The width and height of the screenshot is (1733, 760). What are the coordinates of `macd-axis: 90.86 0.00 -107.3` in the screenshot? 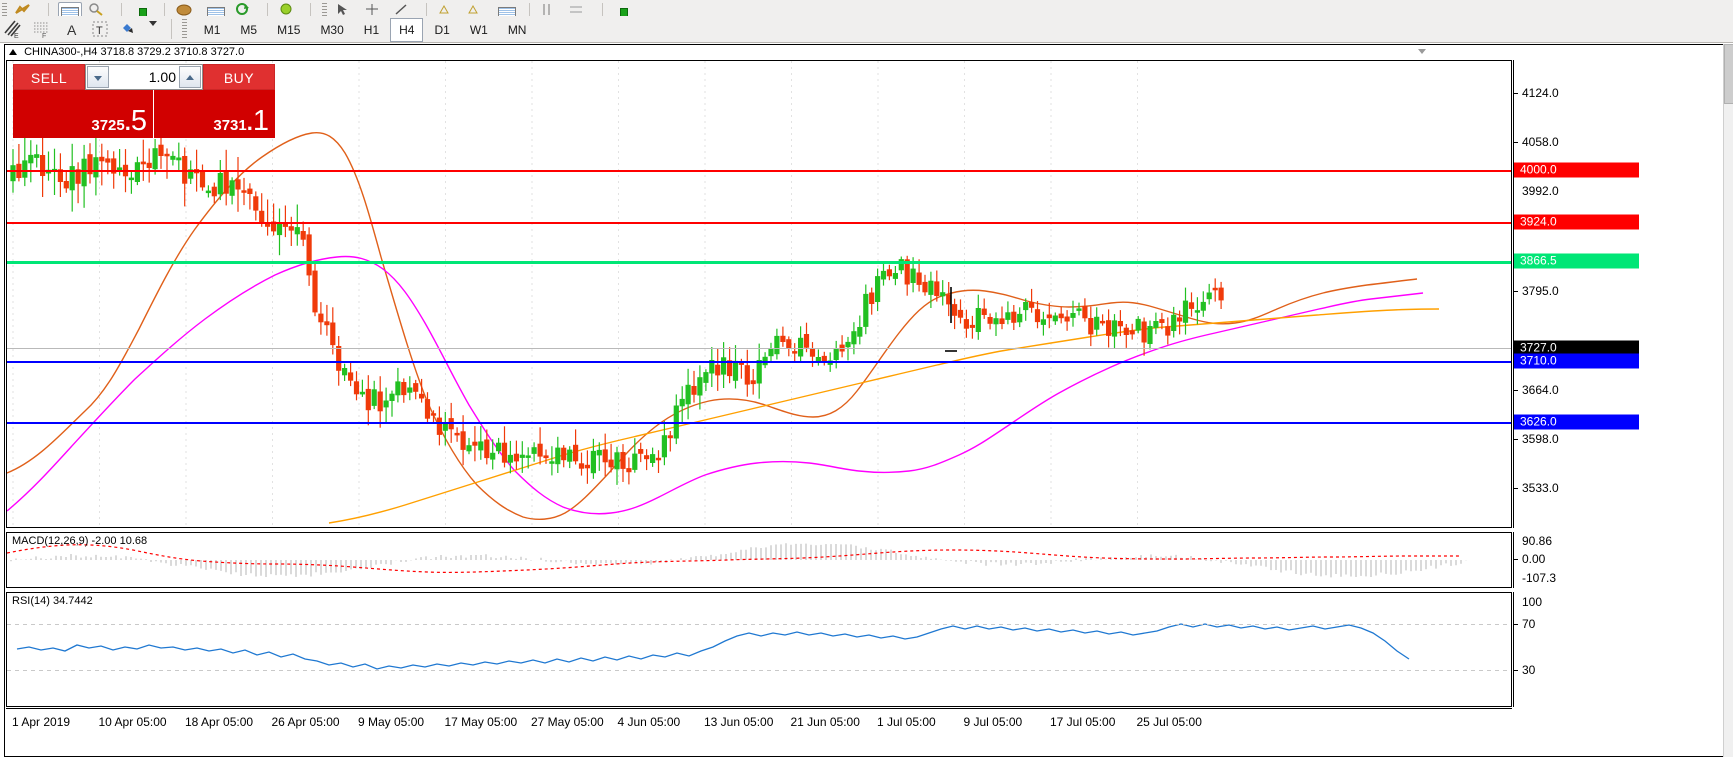 It's located at (1620, 560).